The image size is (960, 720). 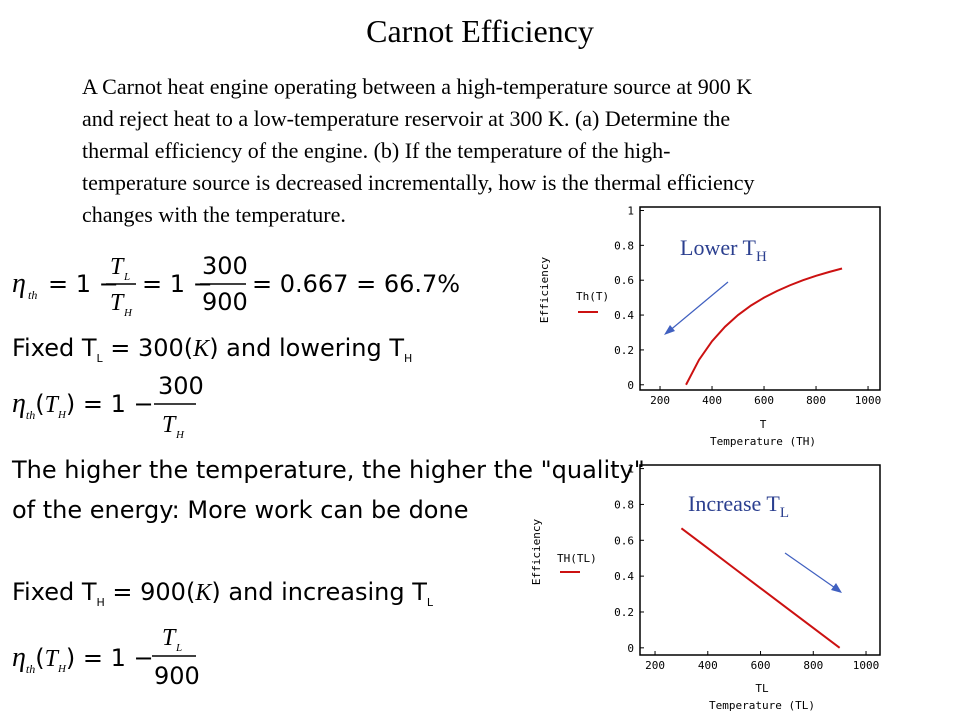 What do you see at coordinates (319, 592) in the screenshot?
I see `text: ) and increasing T` at bounding box center [319, 592].